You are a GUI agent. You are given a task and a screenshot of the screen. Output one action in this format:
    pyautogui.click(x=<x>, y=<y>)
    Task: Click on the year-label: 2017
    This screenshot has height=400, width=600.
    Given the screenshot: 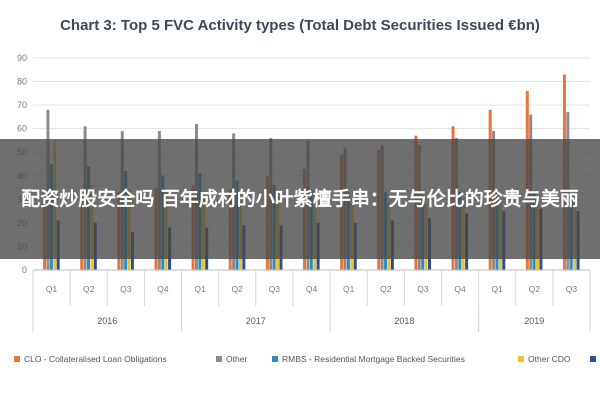 What is the action you would take?
    pyautogui.click(x=256, y=321)
    